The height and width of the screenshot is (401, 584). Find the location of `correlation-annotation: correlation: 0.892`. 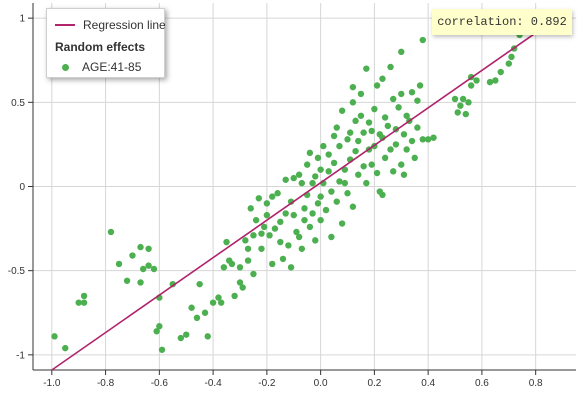

correlation-annotation: correlation: 0.892 is located at coordinates (502, 22).